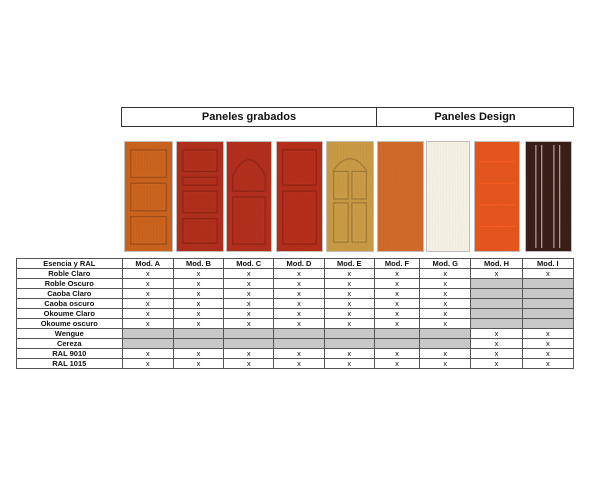 The image size is (600, 480). What do you see at coordinates (299, 196) in the screenshot?
I see `door-image-mod-d` at bounding box center [299, 196].